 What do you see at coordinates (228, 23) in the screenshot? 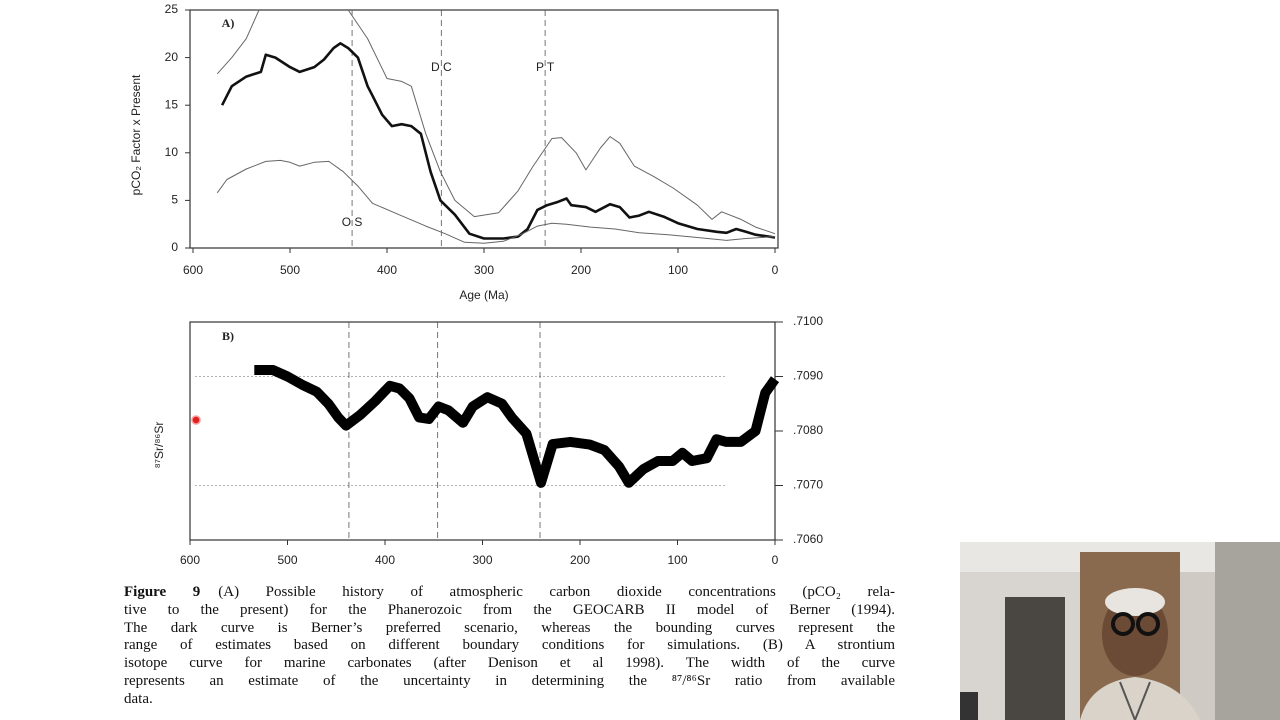
I see `panel-label: A)` at bounding box center [228, 23].